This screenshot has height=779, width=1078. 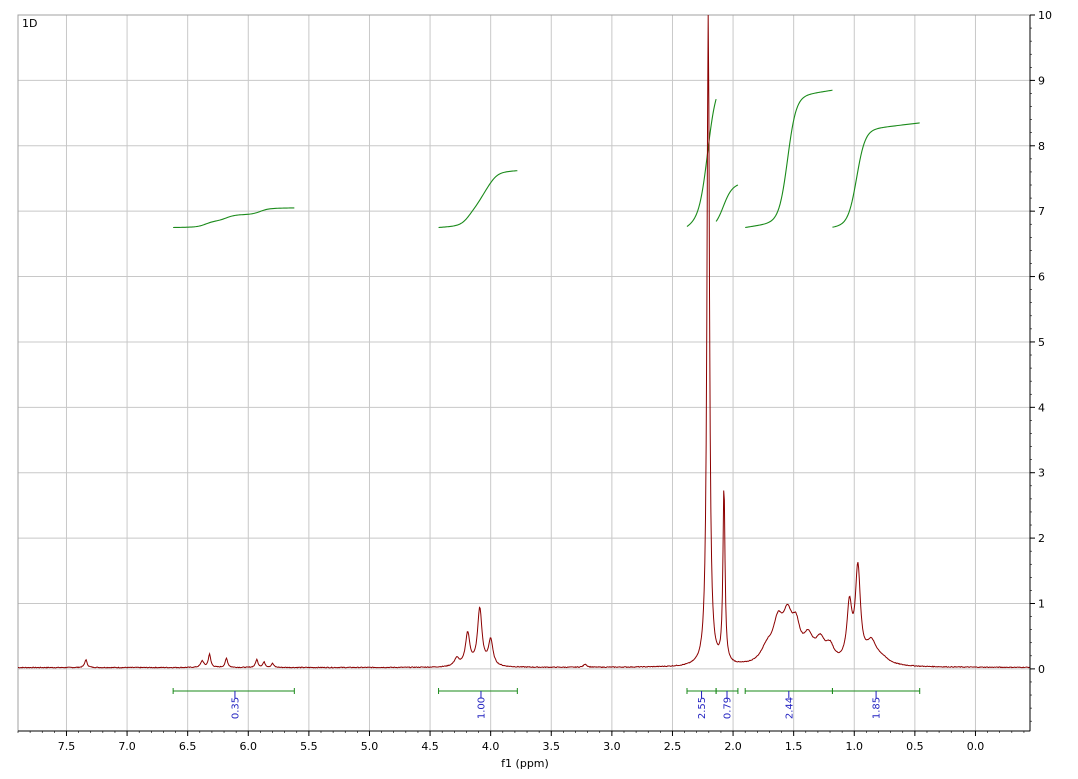 I want to click on y-tick-label: 5, so click(x=1041, y=342).